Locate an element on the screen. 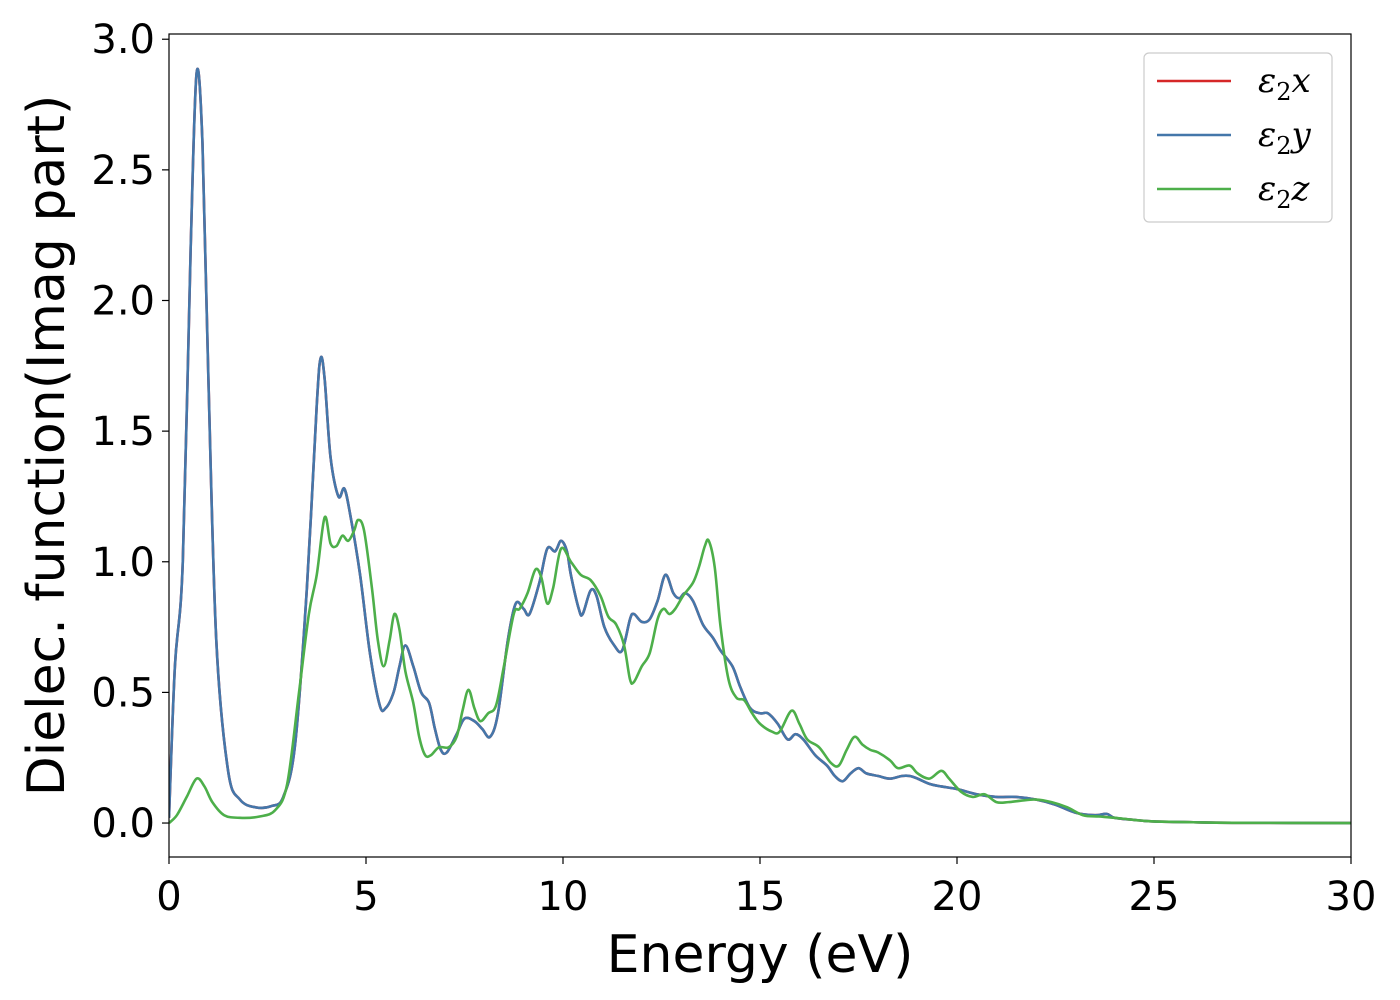  x-tick-label: 30 is located at coordinates (1351, 897).